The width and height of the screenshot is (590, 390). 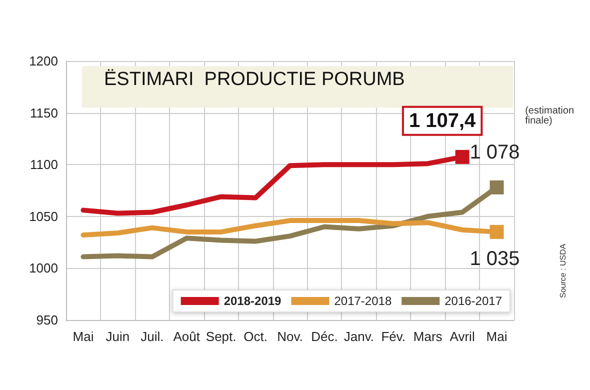 What do you see at coordinates (324, 336) in the screenshot?
I see `x-tick-label: Déc.` at bounding box center [324, 336].